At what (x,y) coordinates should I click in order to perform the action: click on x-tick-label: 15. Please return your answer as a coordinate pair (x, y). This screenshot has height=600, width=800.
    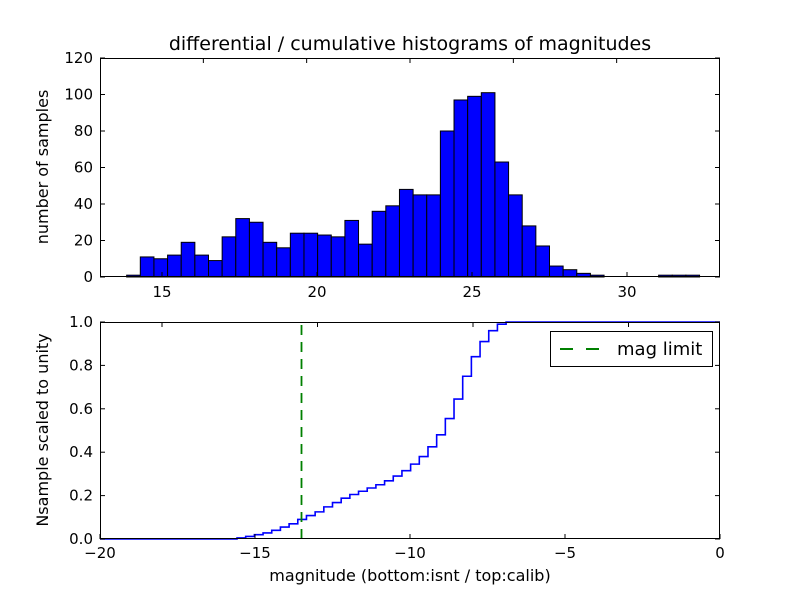
    Looking at the image, I should click on (161, 292).